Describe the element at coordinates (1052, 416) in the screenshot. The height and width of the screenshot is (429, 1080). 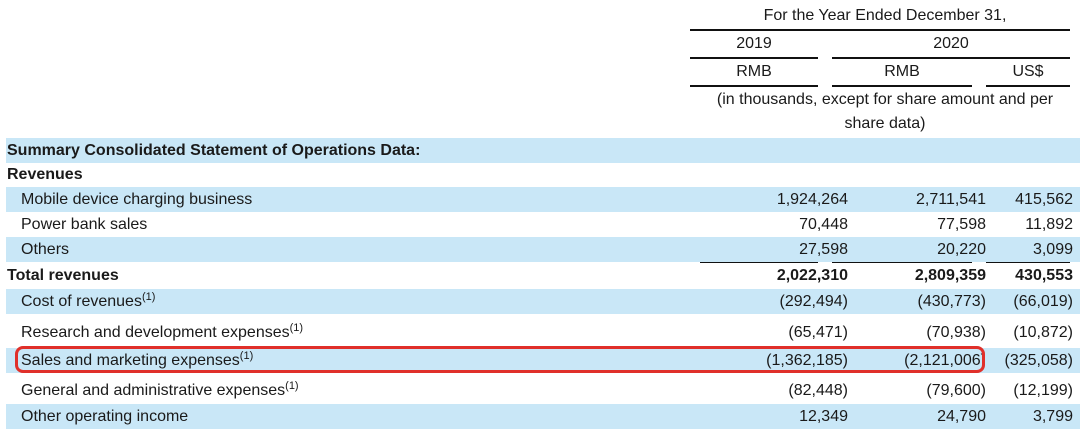
I see `value-usd: 3,799` at that location.